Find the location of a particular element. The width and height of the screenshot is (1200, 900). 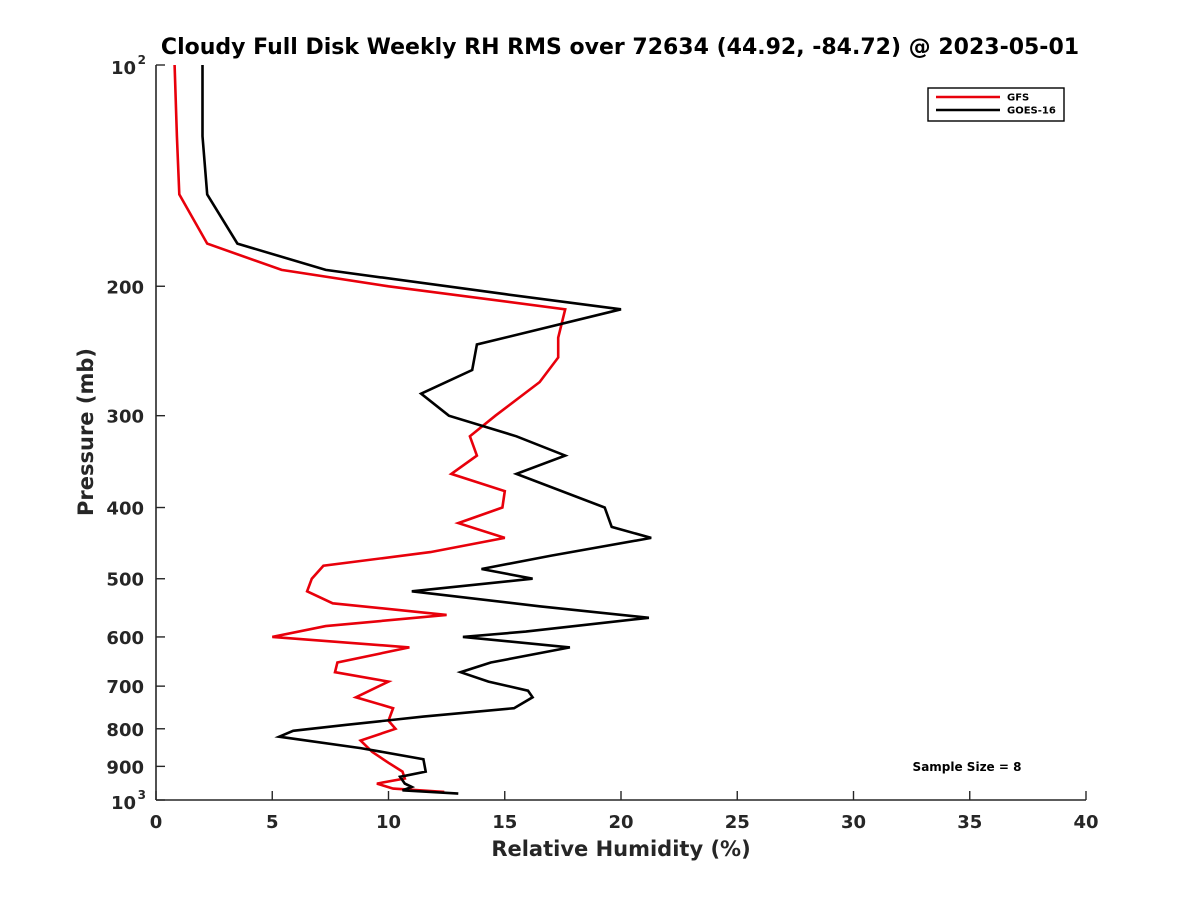

y-tick-label: 500 is located at coordinates (125, 580).